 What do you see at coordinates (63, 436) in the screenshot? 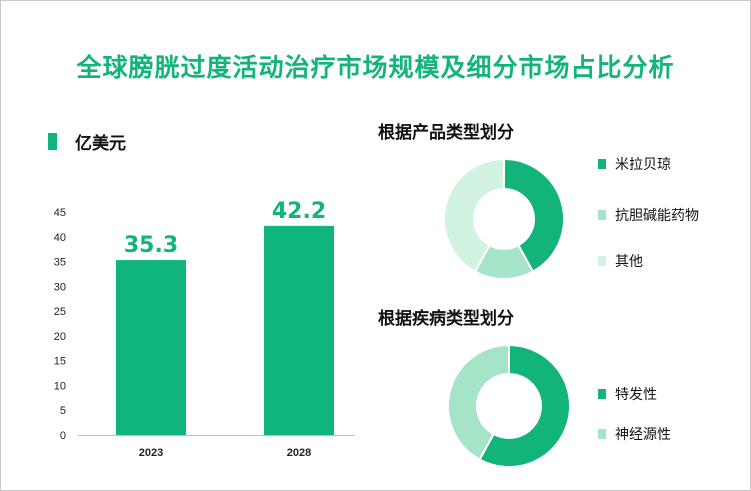
I see `y-tick-label: 0` at bounding box center [63, 436].